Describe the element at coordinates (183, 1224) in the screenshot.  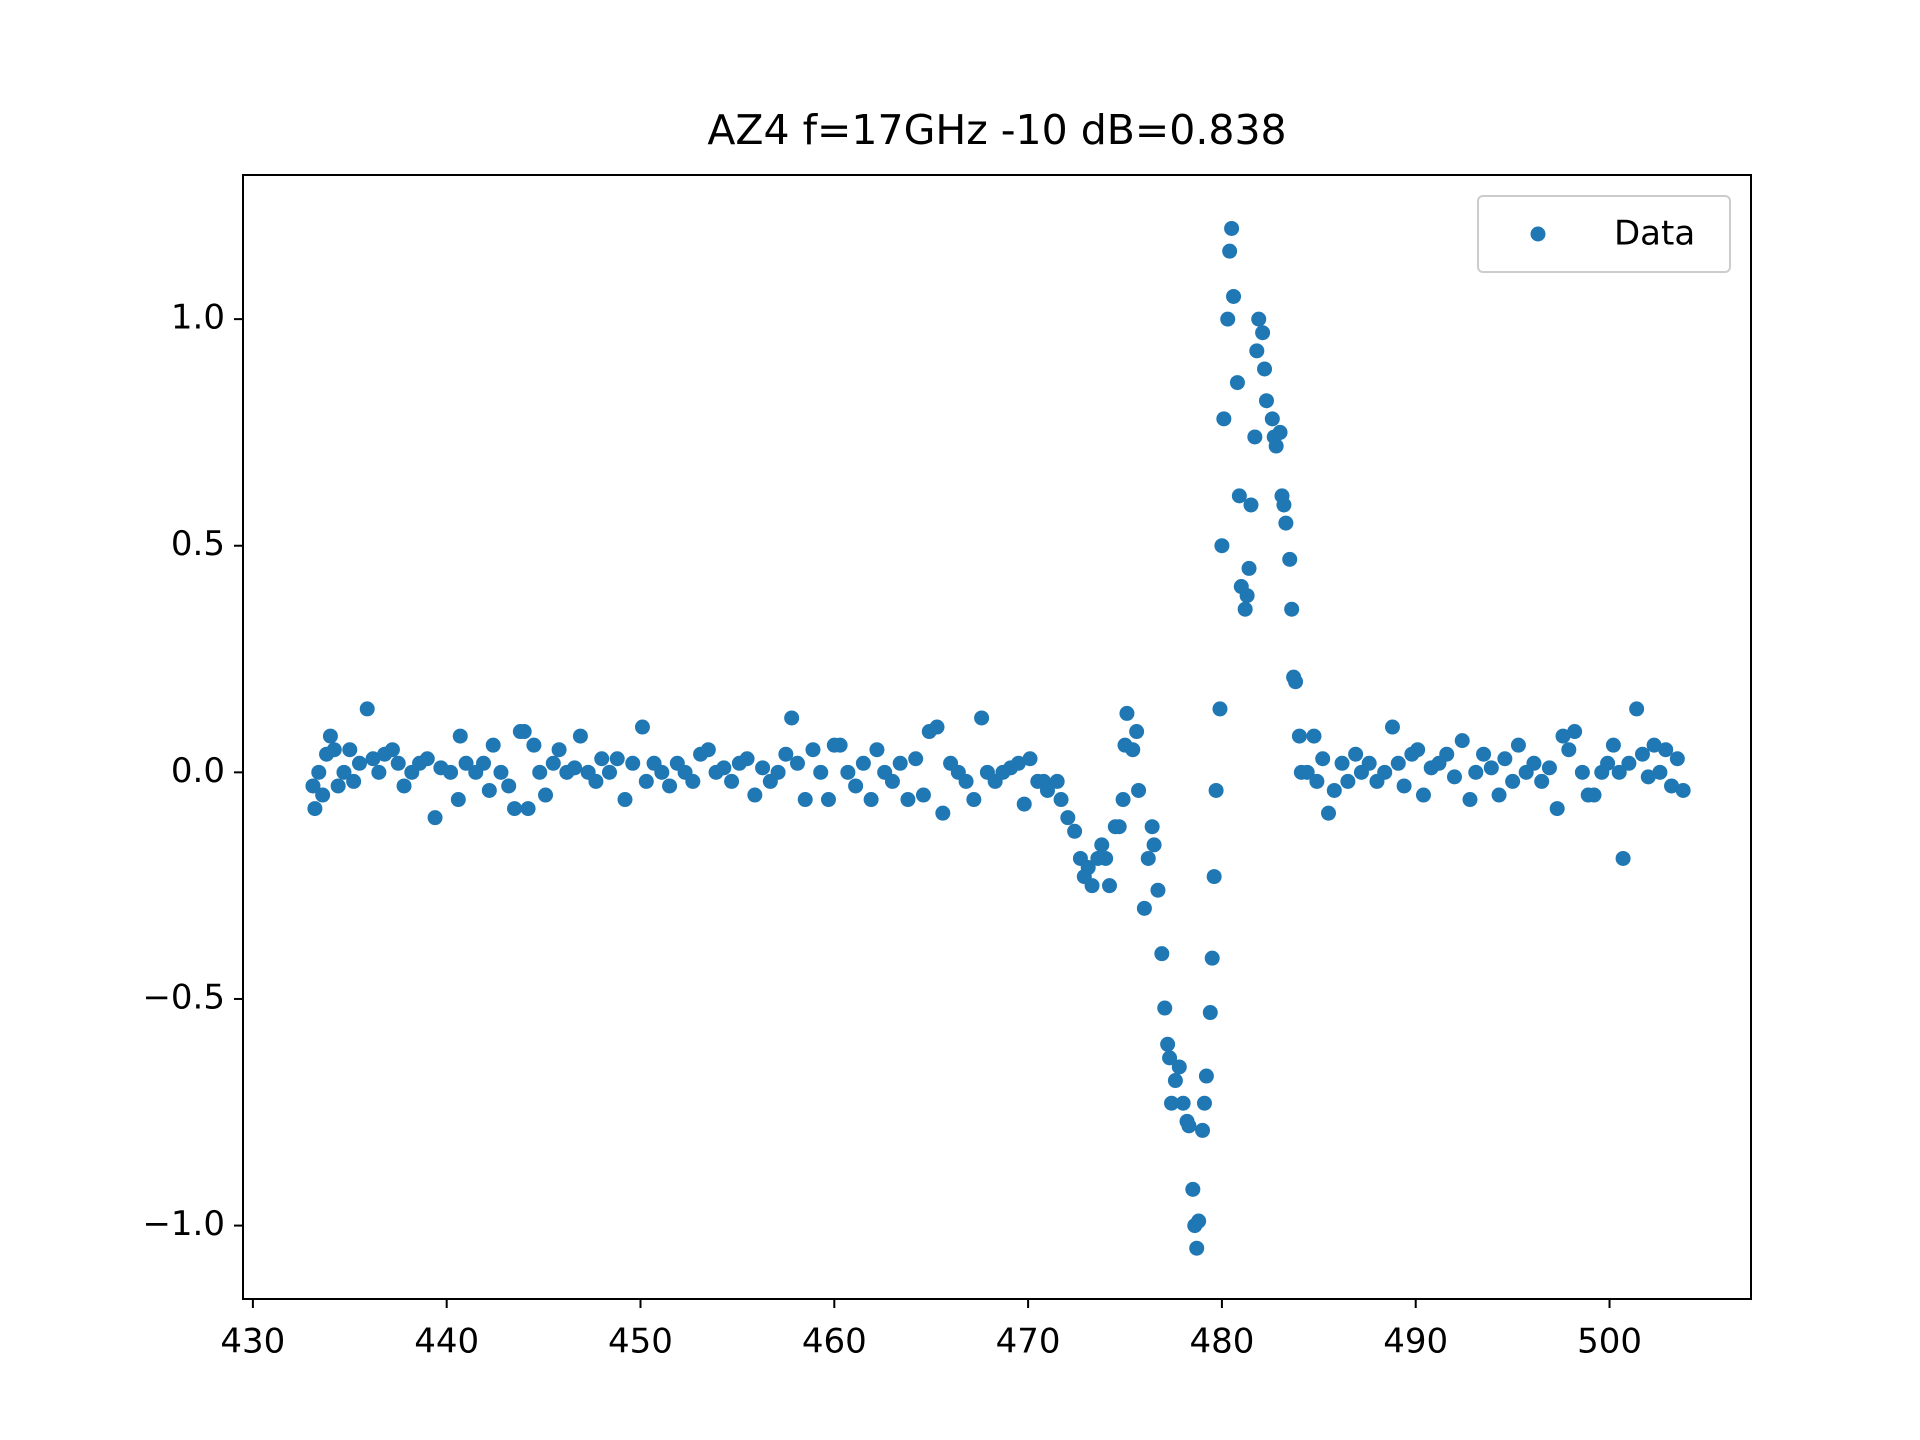
I see `y-tick-label: −1.0` at that location.